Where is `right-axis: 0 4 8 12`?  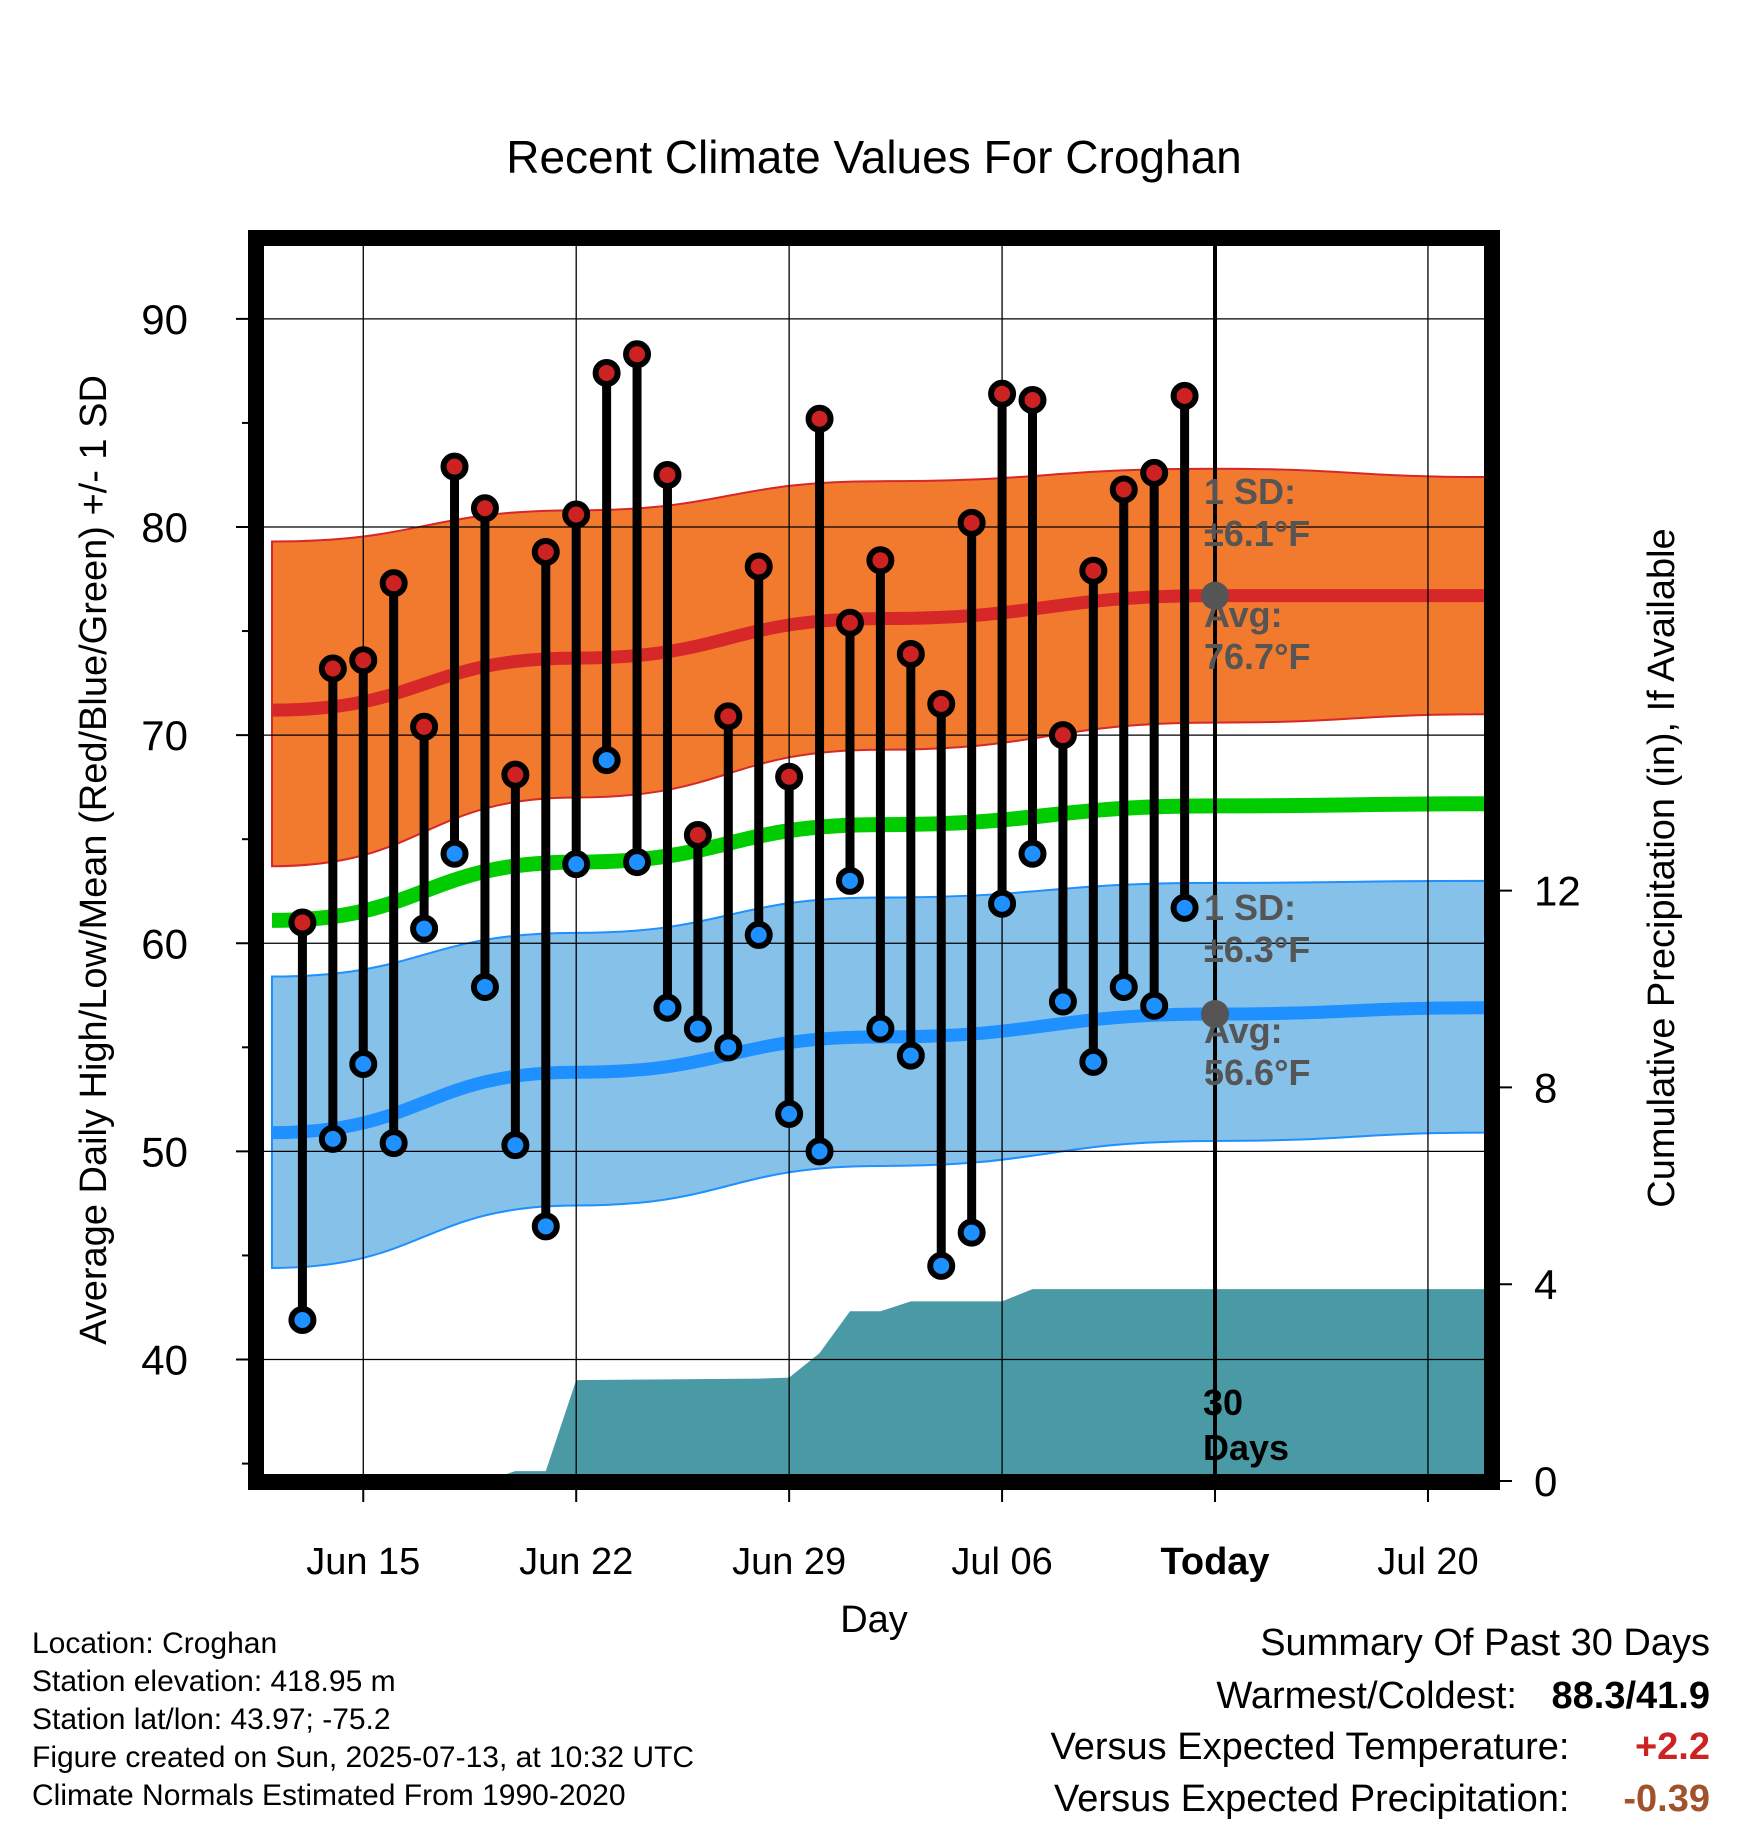 right-axis: 0 4 8 12 is located at coordinates (1536, 1186).